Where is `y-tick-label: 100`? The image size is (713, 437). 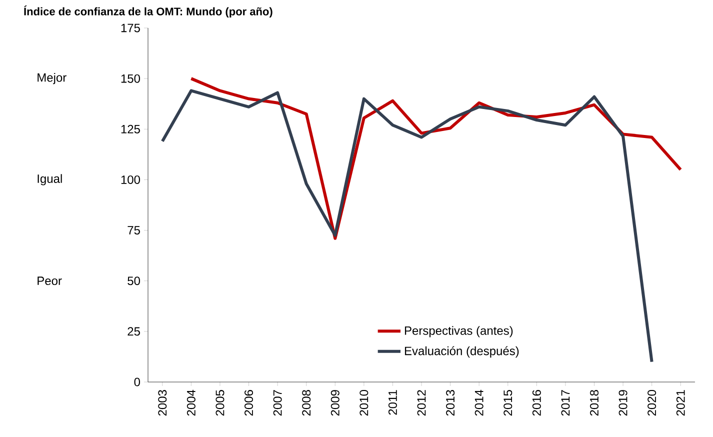
y-tick-label: 100 is located at coordinates (130, 179).